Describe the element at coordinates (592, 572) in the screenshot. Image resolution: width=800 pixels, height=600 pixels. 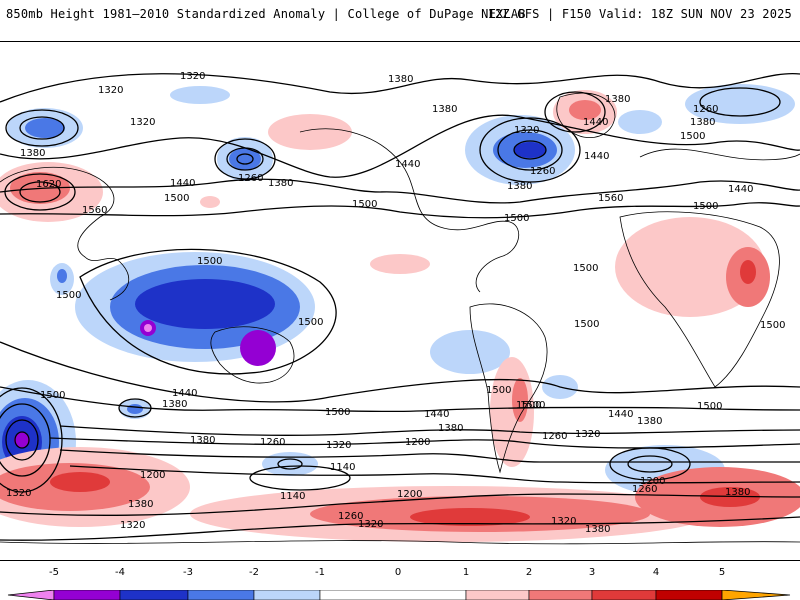
I see `legend-tick-label: 3` at that location.